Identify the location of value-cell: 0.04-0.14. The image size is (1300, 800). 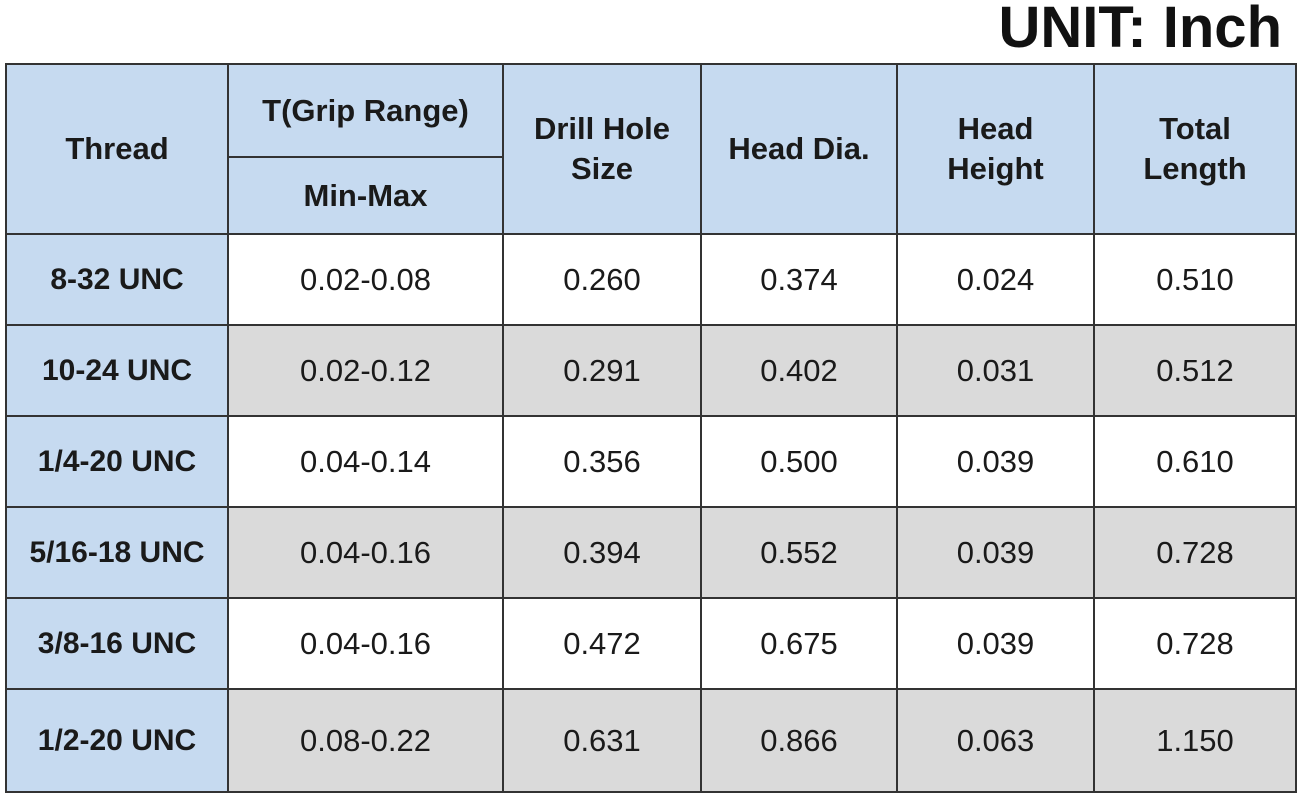
(365, 461).